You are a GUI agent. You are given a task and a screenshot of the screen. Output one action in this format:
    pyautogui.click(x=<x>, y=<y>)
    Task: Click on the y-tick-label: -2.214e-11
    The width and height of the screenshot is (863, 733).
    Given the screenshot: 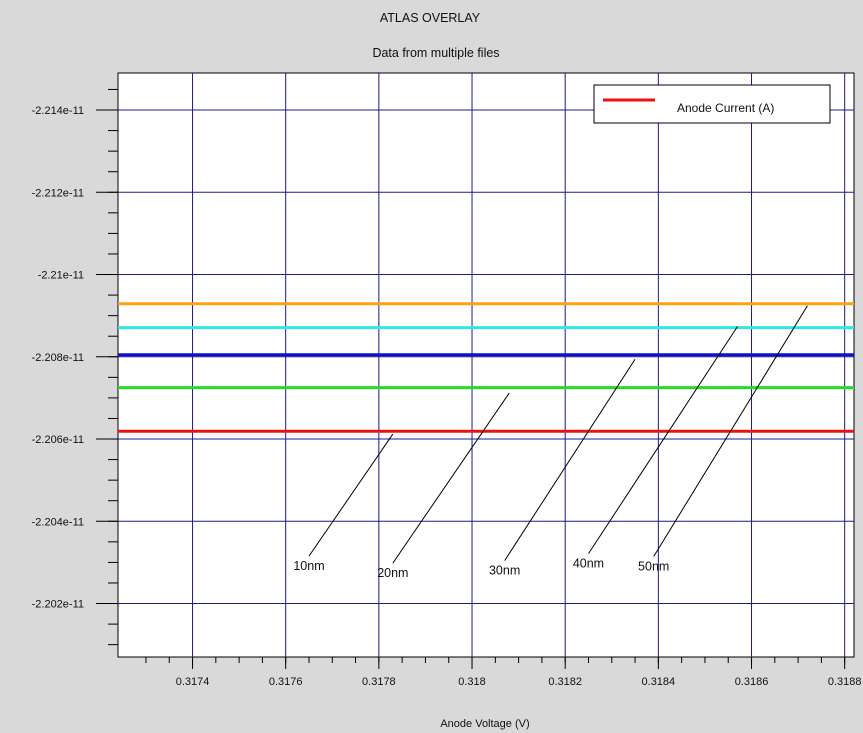 What is the action you would take?
    pyautogui.click(x=58, y=111)
    